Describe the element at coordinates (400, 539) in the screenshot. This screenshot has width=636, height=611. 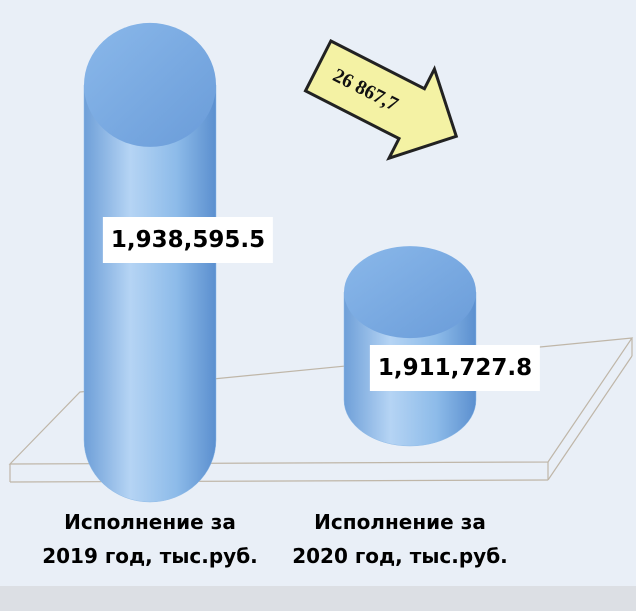
I see `x-tick-label: Исполнение за 2020 год, тыс.руб.` at that location.